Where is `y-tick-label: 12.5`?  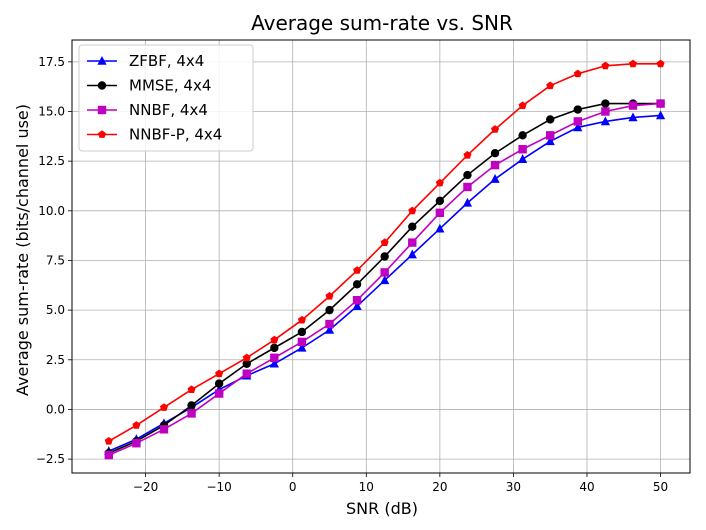 y-tick-label: 12.5 is located at coordinates (51, 161).